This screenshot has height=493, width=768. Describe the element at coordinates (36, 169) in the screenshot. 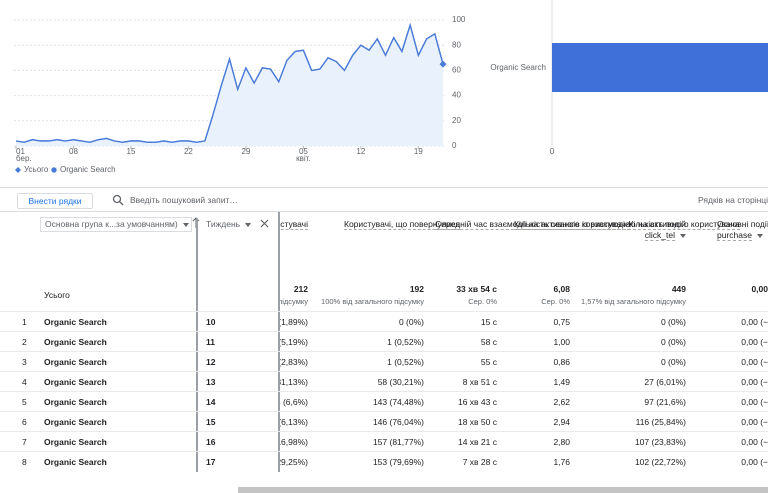

I see `legend-label: Усього` at that location.